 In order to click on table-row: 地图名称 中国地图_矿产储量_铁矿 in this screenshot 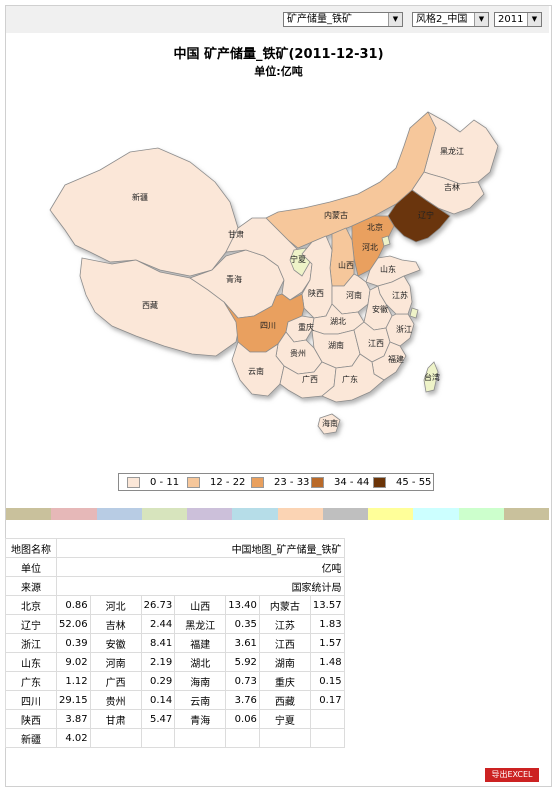, I will do `click(175, 548)`.